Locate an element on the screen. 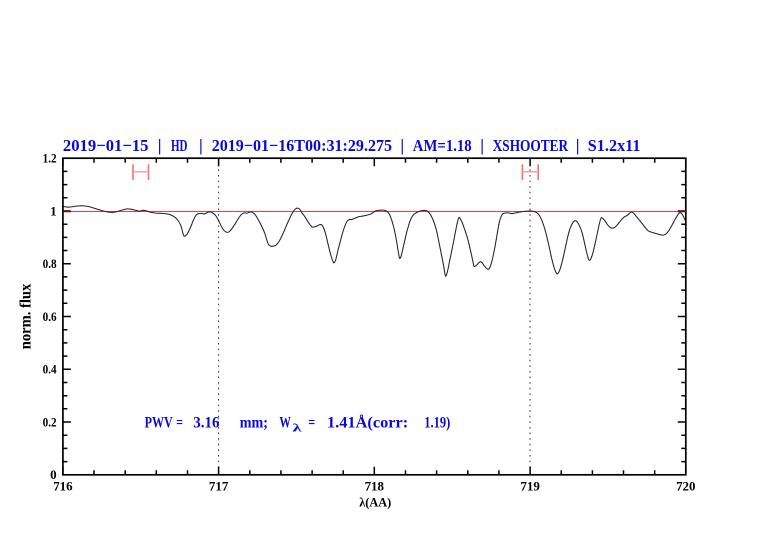 This screenshot has height=542, width=782. svg-text: 0 is located at coordinates (53, 474).